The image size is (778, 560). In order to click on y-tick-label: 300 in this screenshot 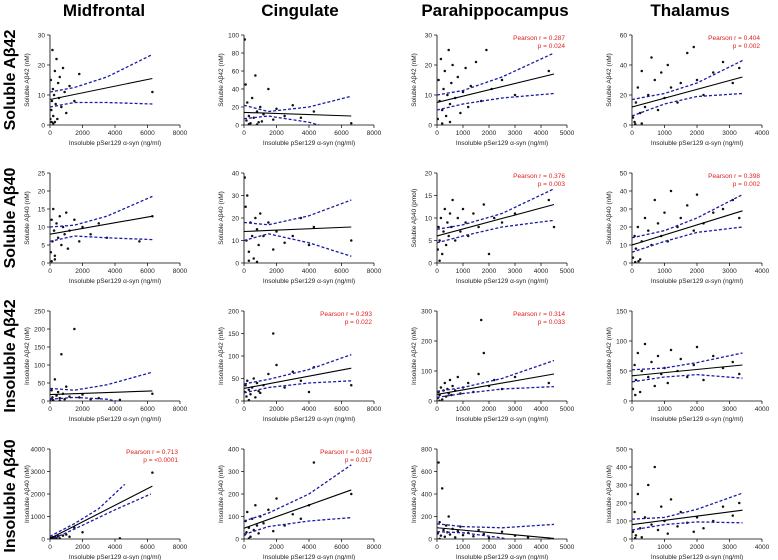, I will do `click(426, 311)`.